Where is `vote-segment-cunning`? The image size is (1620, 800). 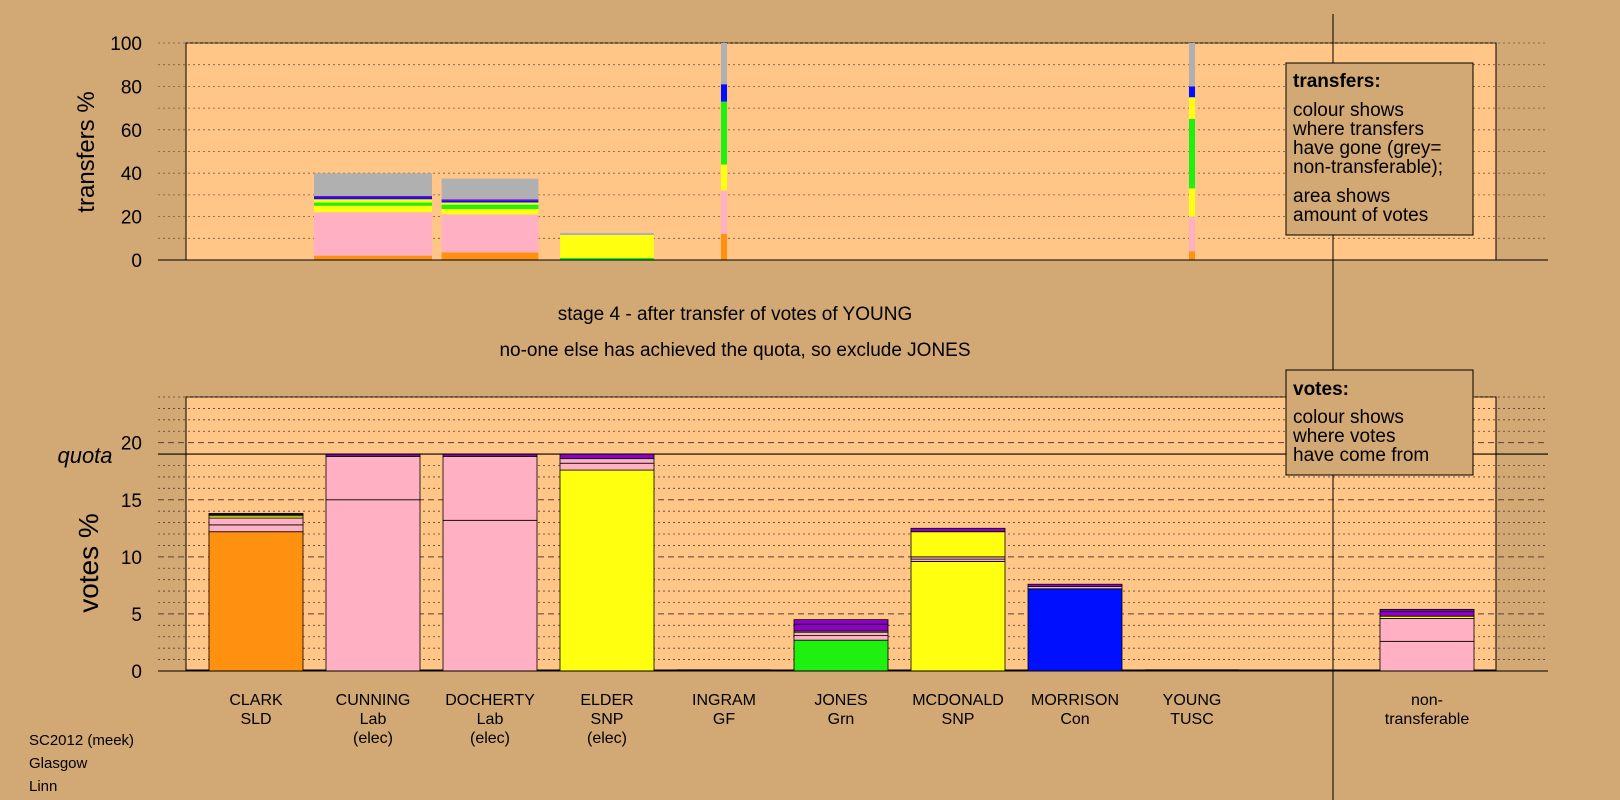 vote-segment-cunning is located at coordinates (373, 478).